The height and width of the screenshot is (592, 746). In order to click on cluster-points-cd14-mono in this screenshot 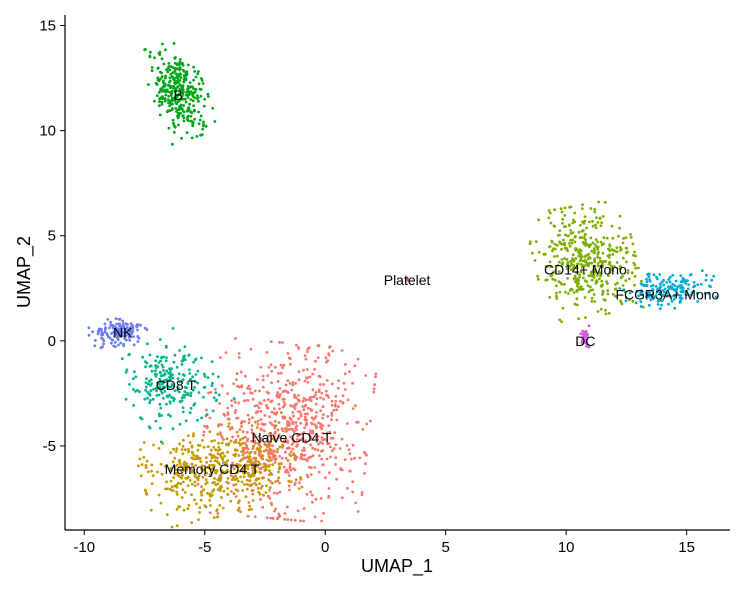, I will do `click(586, 262)`.